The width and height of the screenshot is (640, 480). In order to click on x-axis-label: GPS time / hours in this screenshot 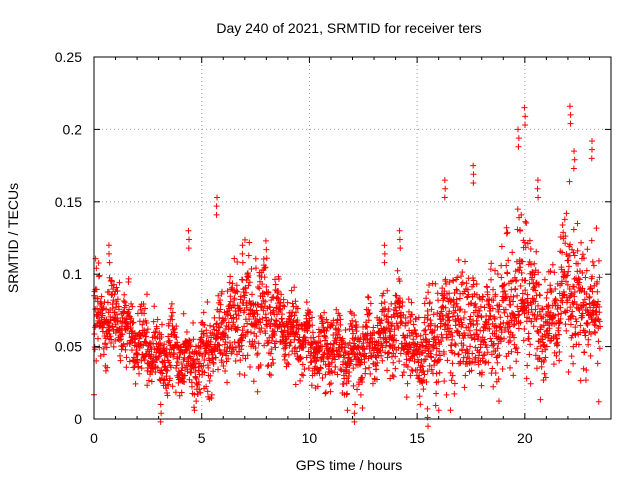, I will do `click(349, 465)`.